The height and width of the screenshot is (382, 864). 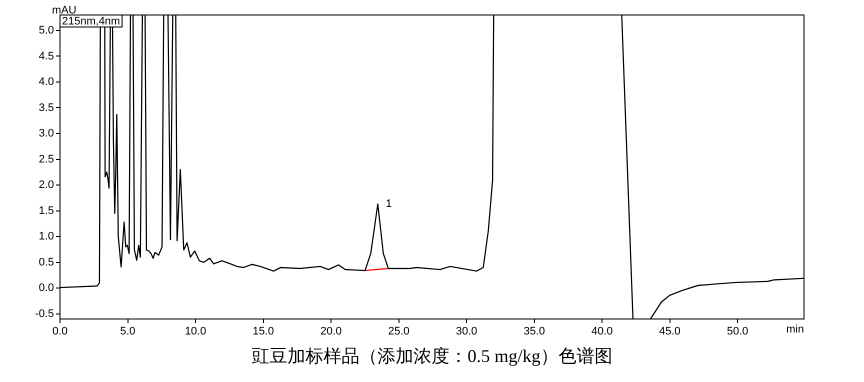 I want to click on y-axis-title: mAU, so click(x=64, y=10).